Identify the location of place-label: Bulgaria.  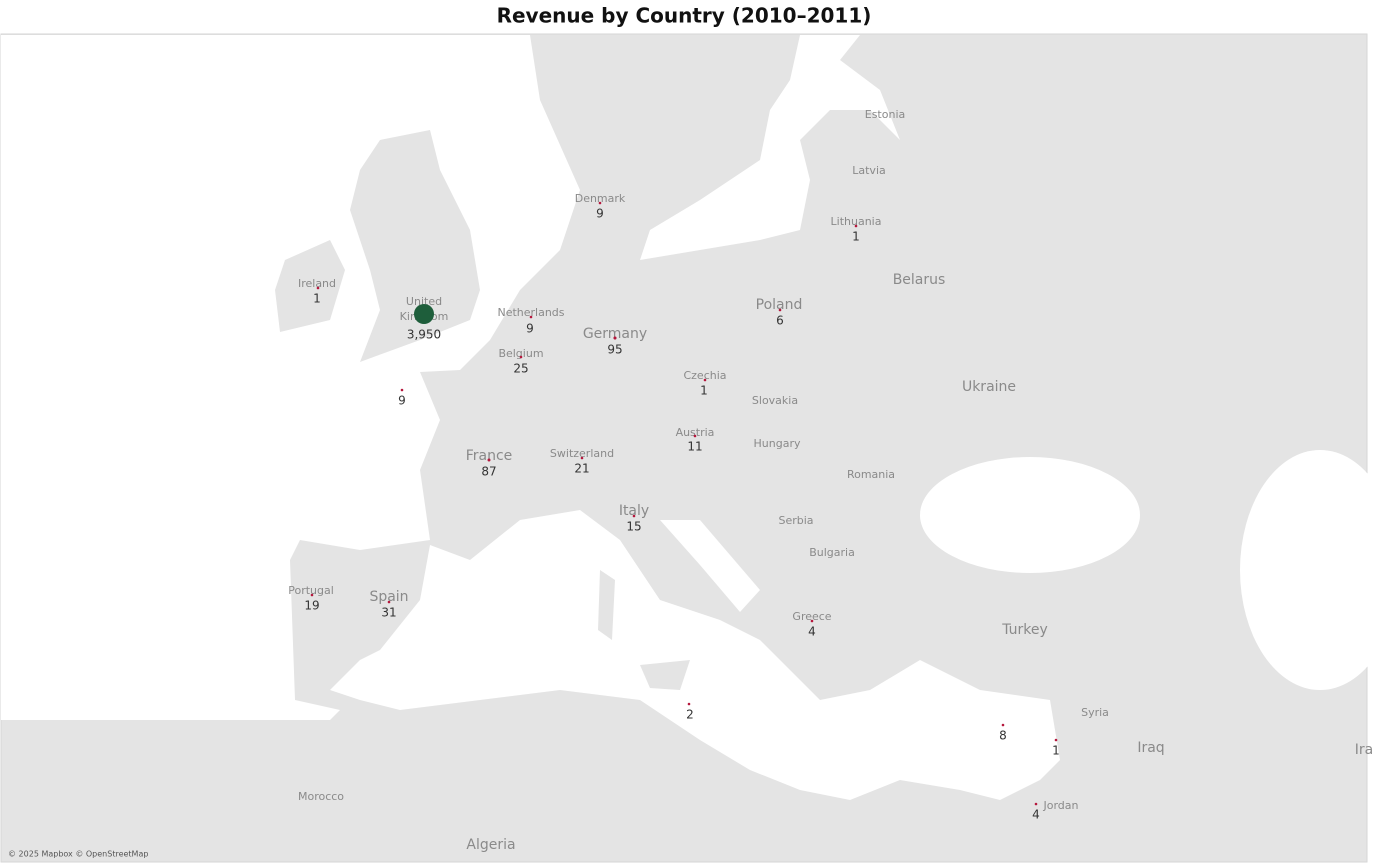
(832, 552).